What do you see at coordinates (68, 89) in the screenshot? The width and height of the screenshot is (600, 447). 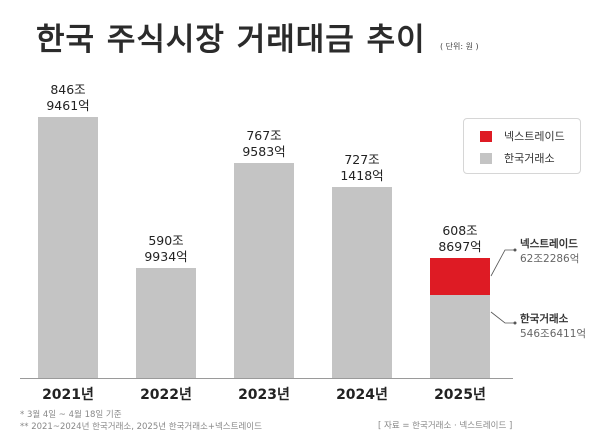 I see `value-label-line1: 846조` at bounding box center [68, 89].